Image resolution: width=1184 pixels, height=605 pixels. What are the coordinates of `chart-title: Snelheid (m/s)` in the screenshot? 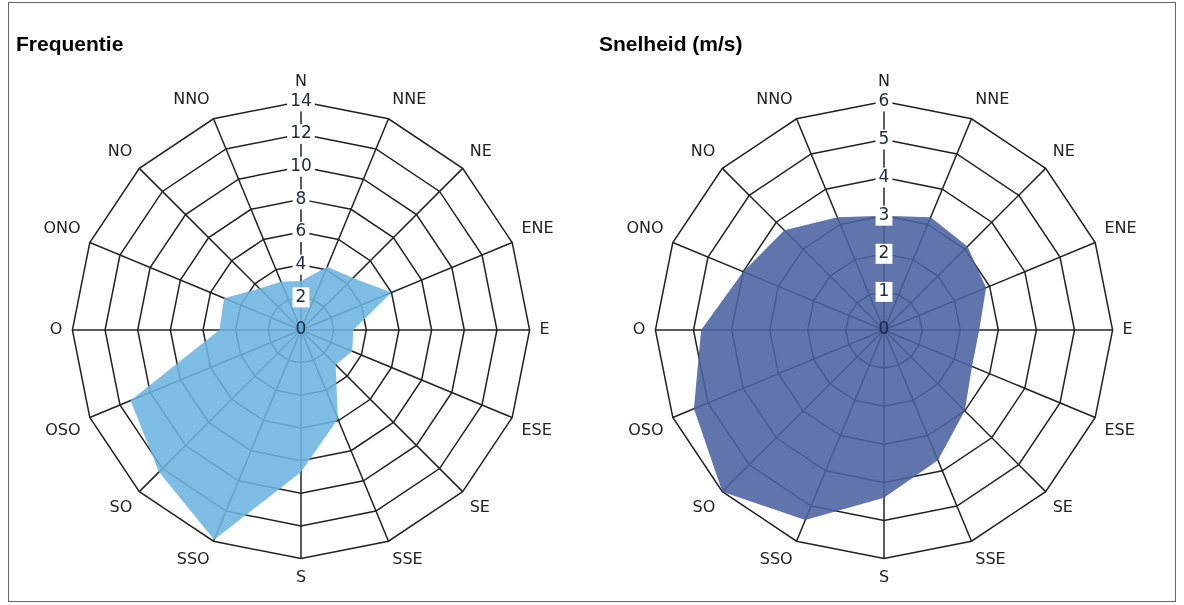 It's located at (670, 44).